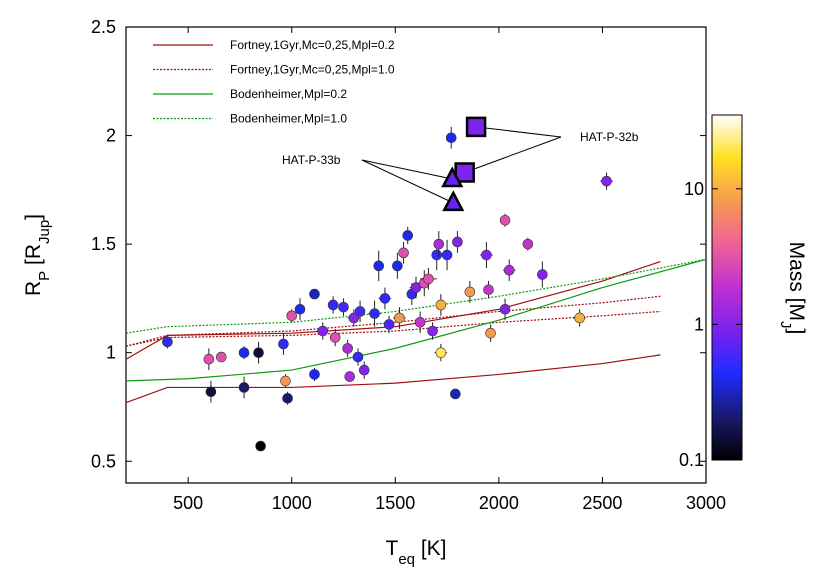 Image resolution: width=830 pixels, height=586 pixels. Describe the element at coordinates (44, 232) in the screenshot. I see `y-label-part: Jup` at that location.